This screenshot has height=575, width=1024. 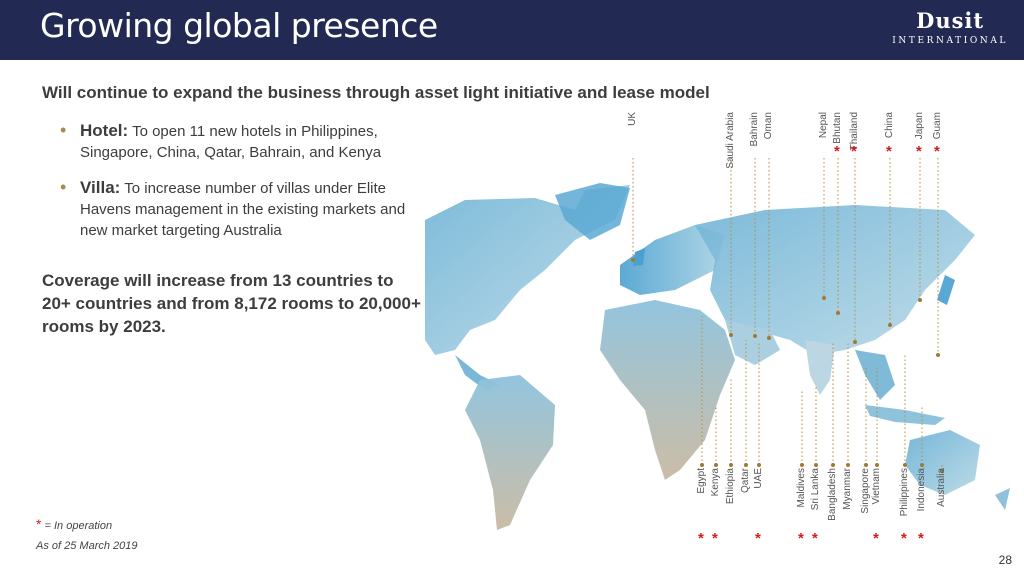 What do you see at coordinates (919, 126) in the screenshot?
I see `country-label: Japan` at bounding box center [919, 126].